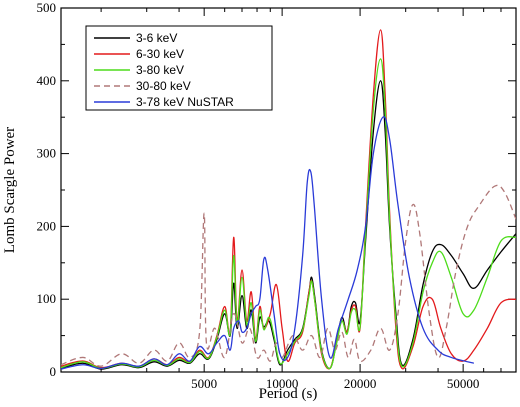 The height and width of the screenshot is (407, 520). I want to click on legend-label: 6-30 keV, so click(160, 54).